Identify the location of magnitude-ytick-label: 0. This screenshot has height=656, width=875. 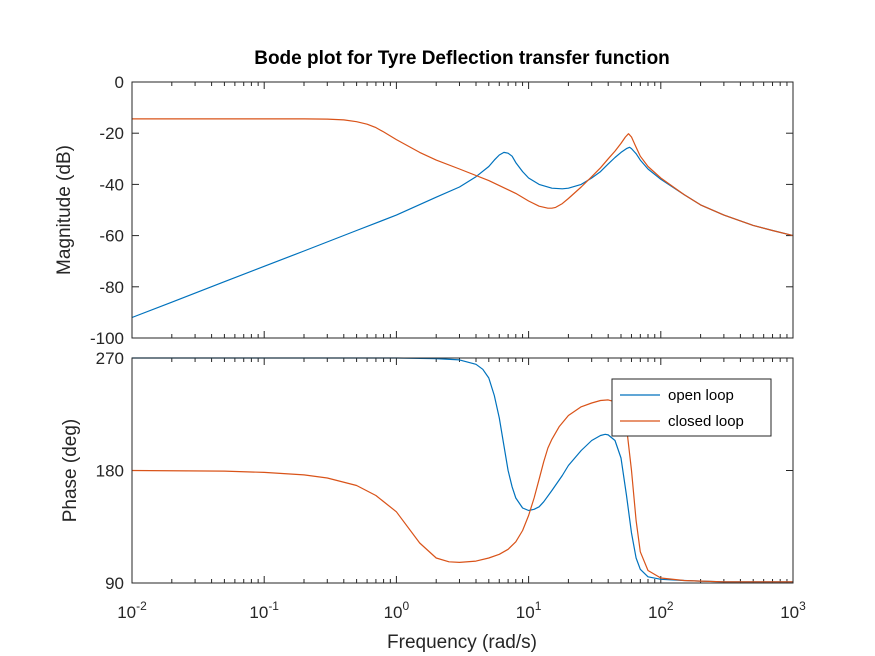
(119, 82).